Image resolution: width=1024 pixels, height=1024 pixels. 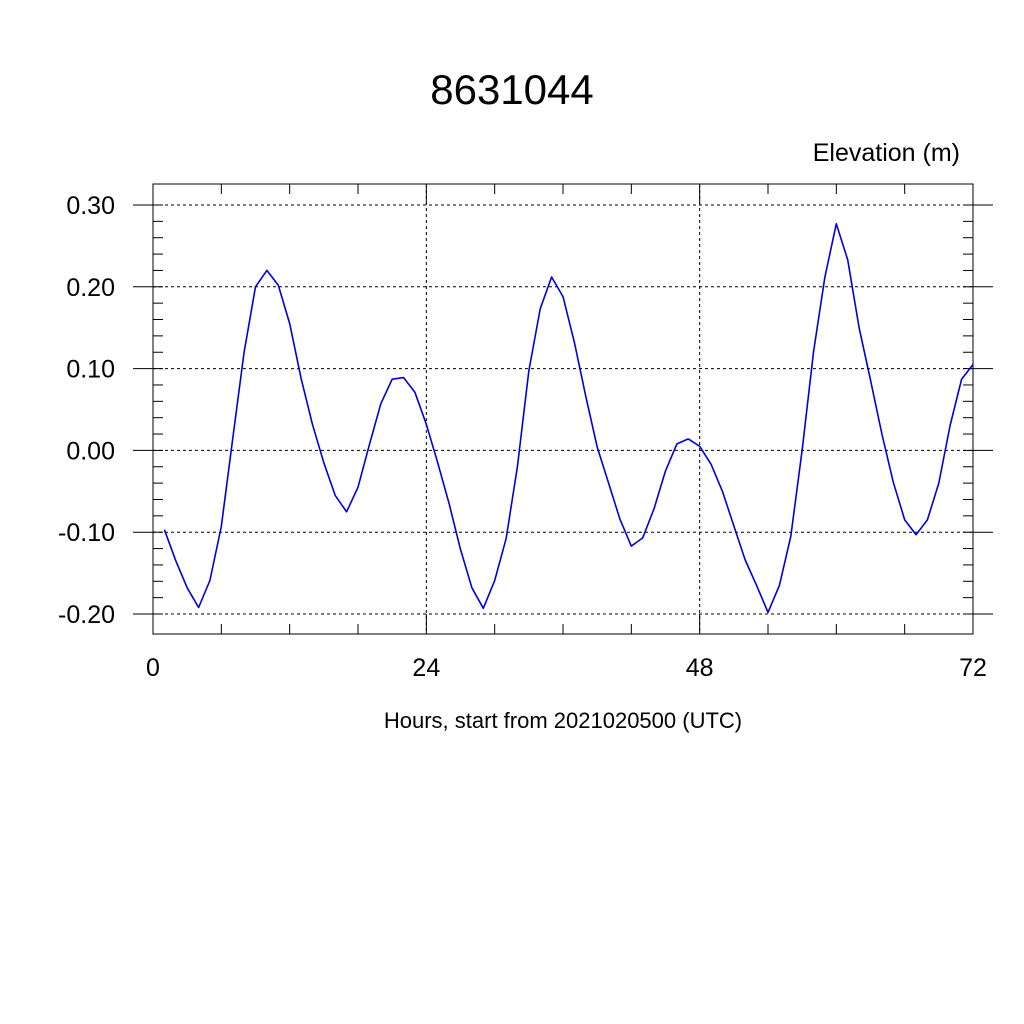 What do you see at coordinates (973, 668) in the screenshot?
I see `x-tick-label: 72` at bounding box center [973, 668].